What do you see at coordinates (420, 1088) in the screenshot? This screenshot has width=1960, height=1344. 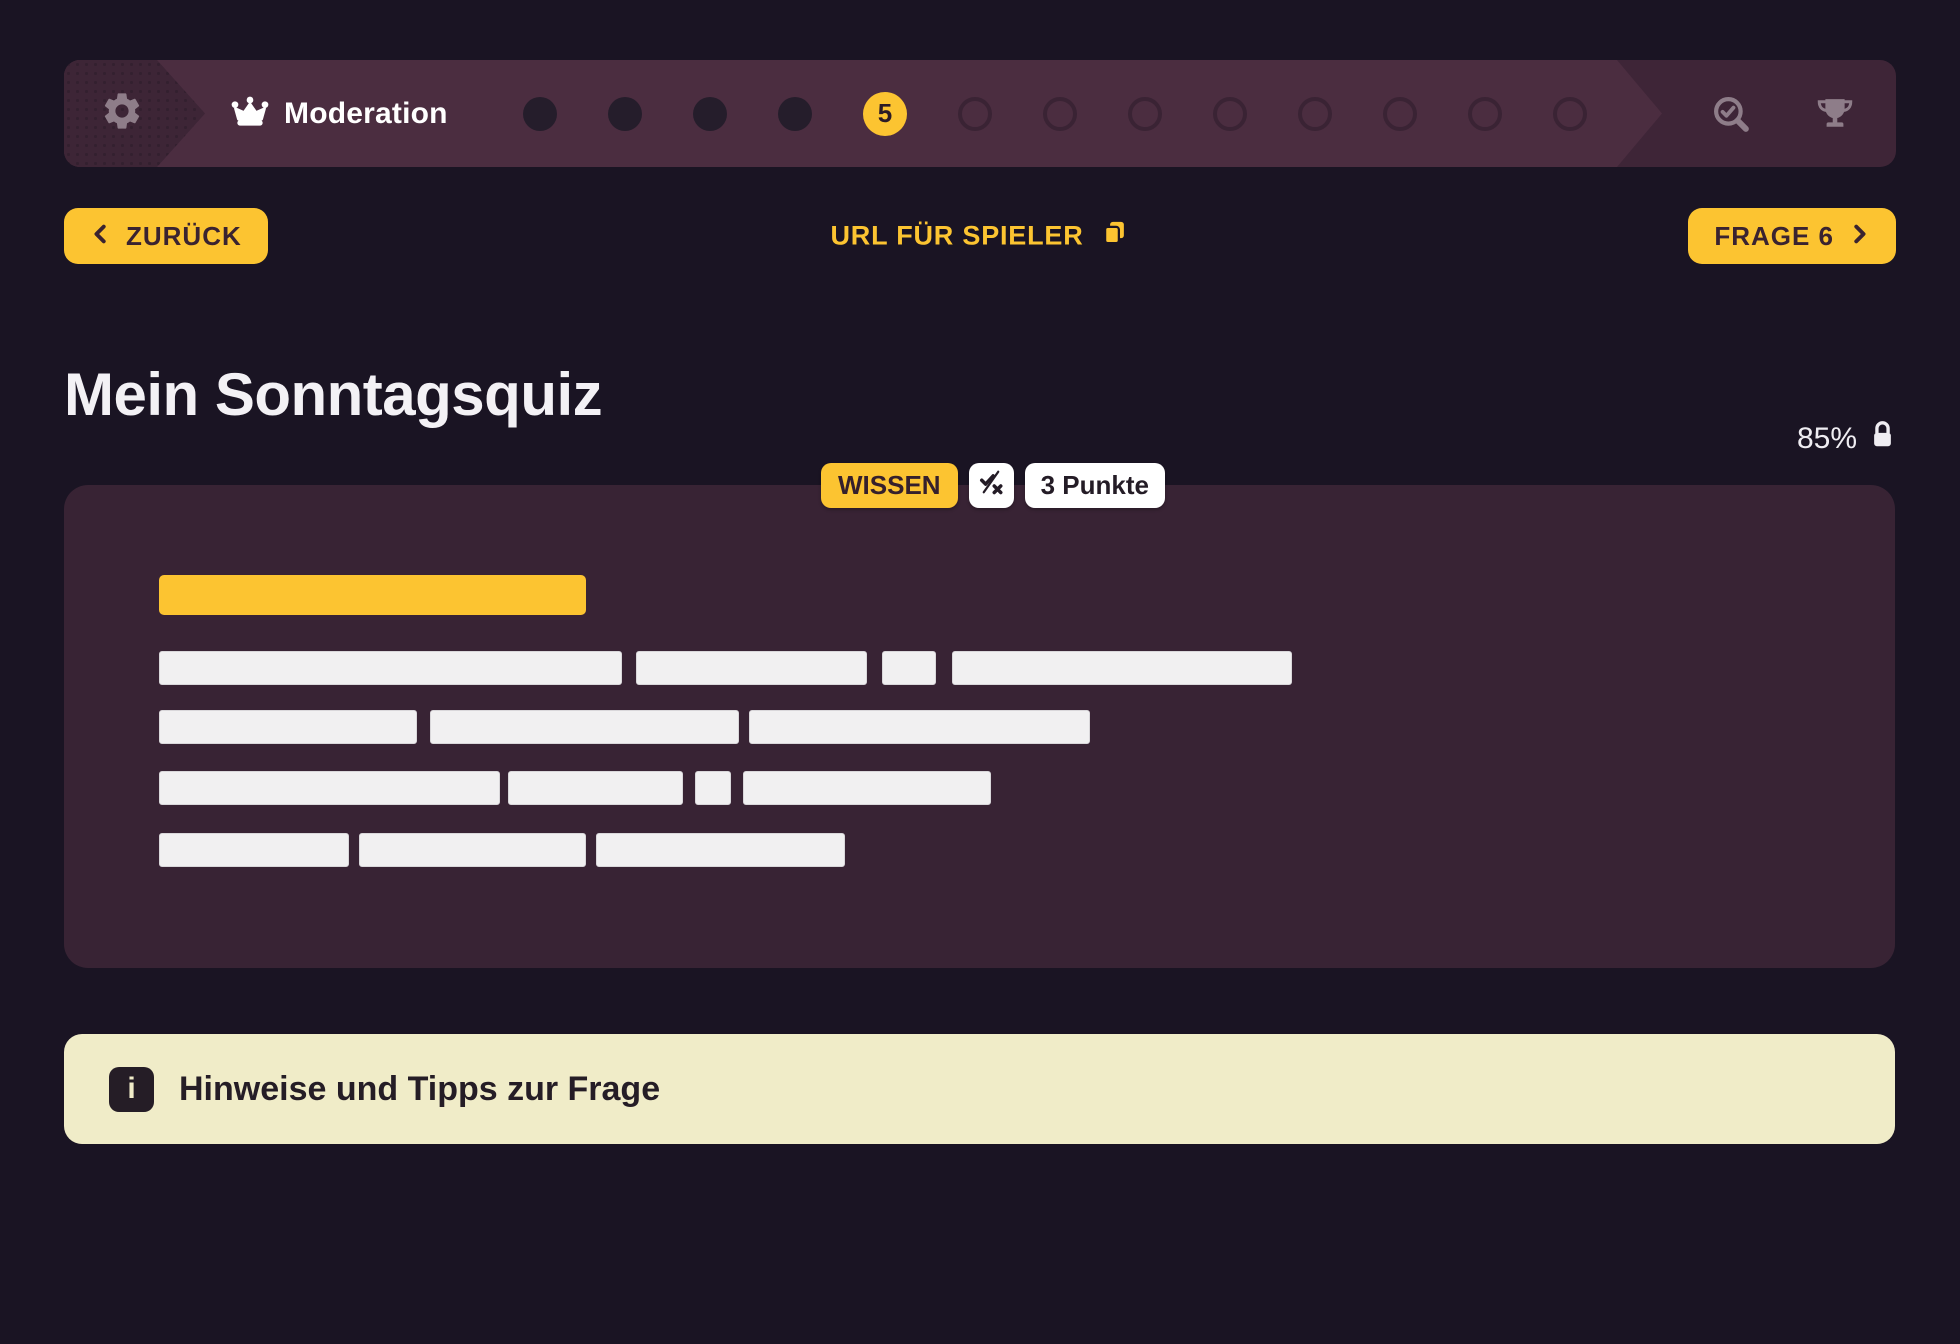 I see `hints-label: Hinweise und Tipps zur Frage` at bounding box center [420, 1088].